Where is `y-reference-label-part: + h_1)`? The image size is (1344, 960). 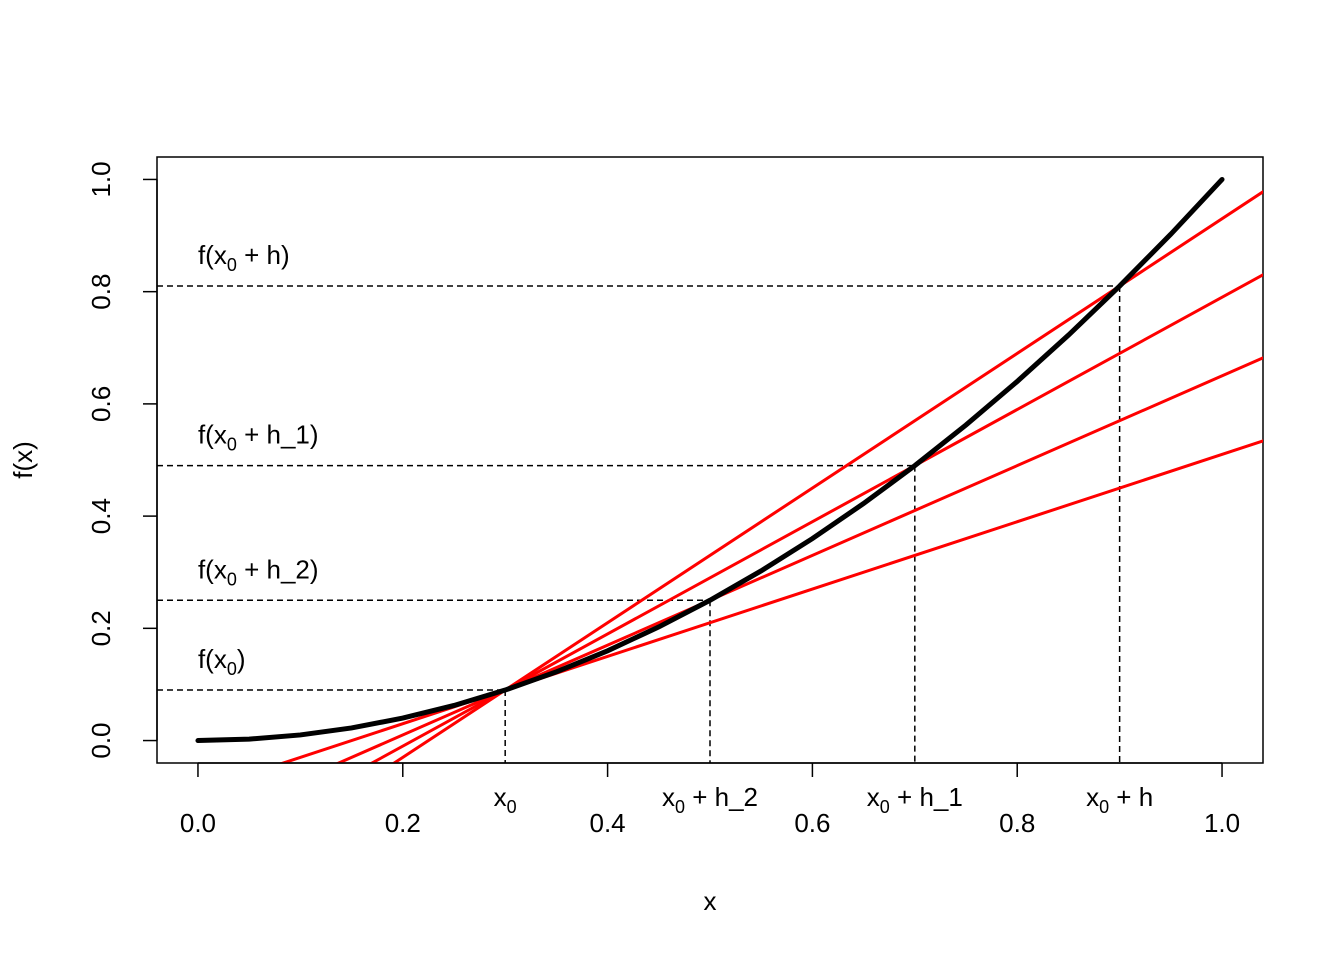 y-reference-label-part: + h_1) is located at coordinates (278, 435).